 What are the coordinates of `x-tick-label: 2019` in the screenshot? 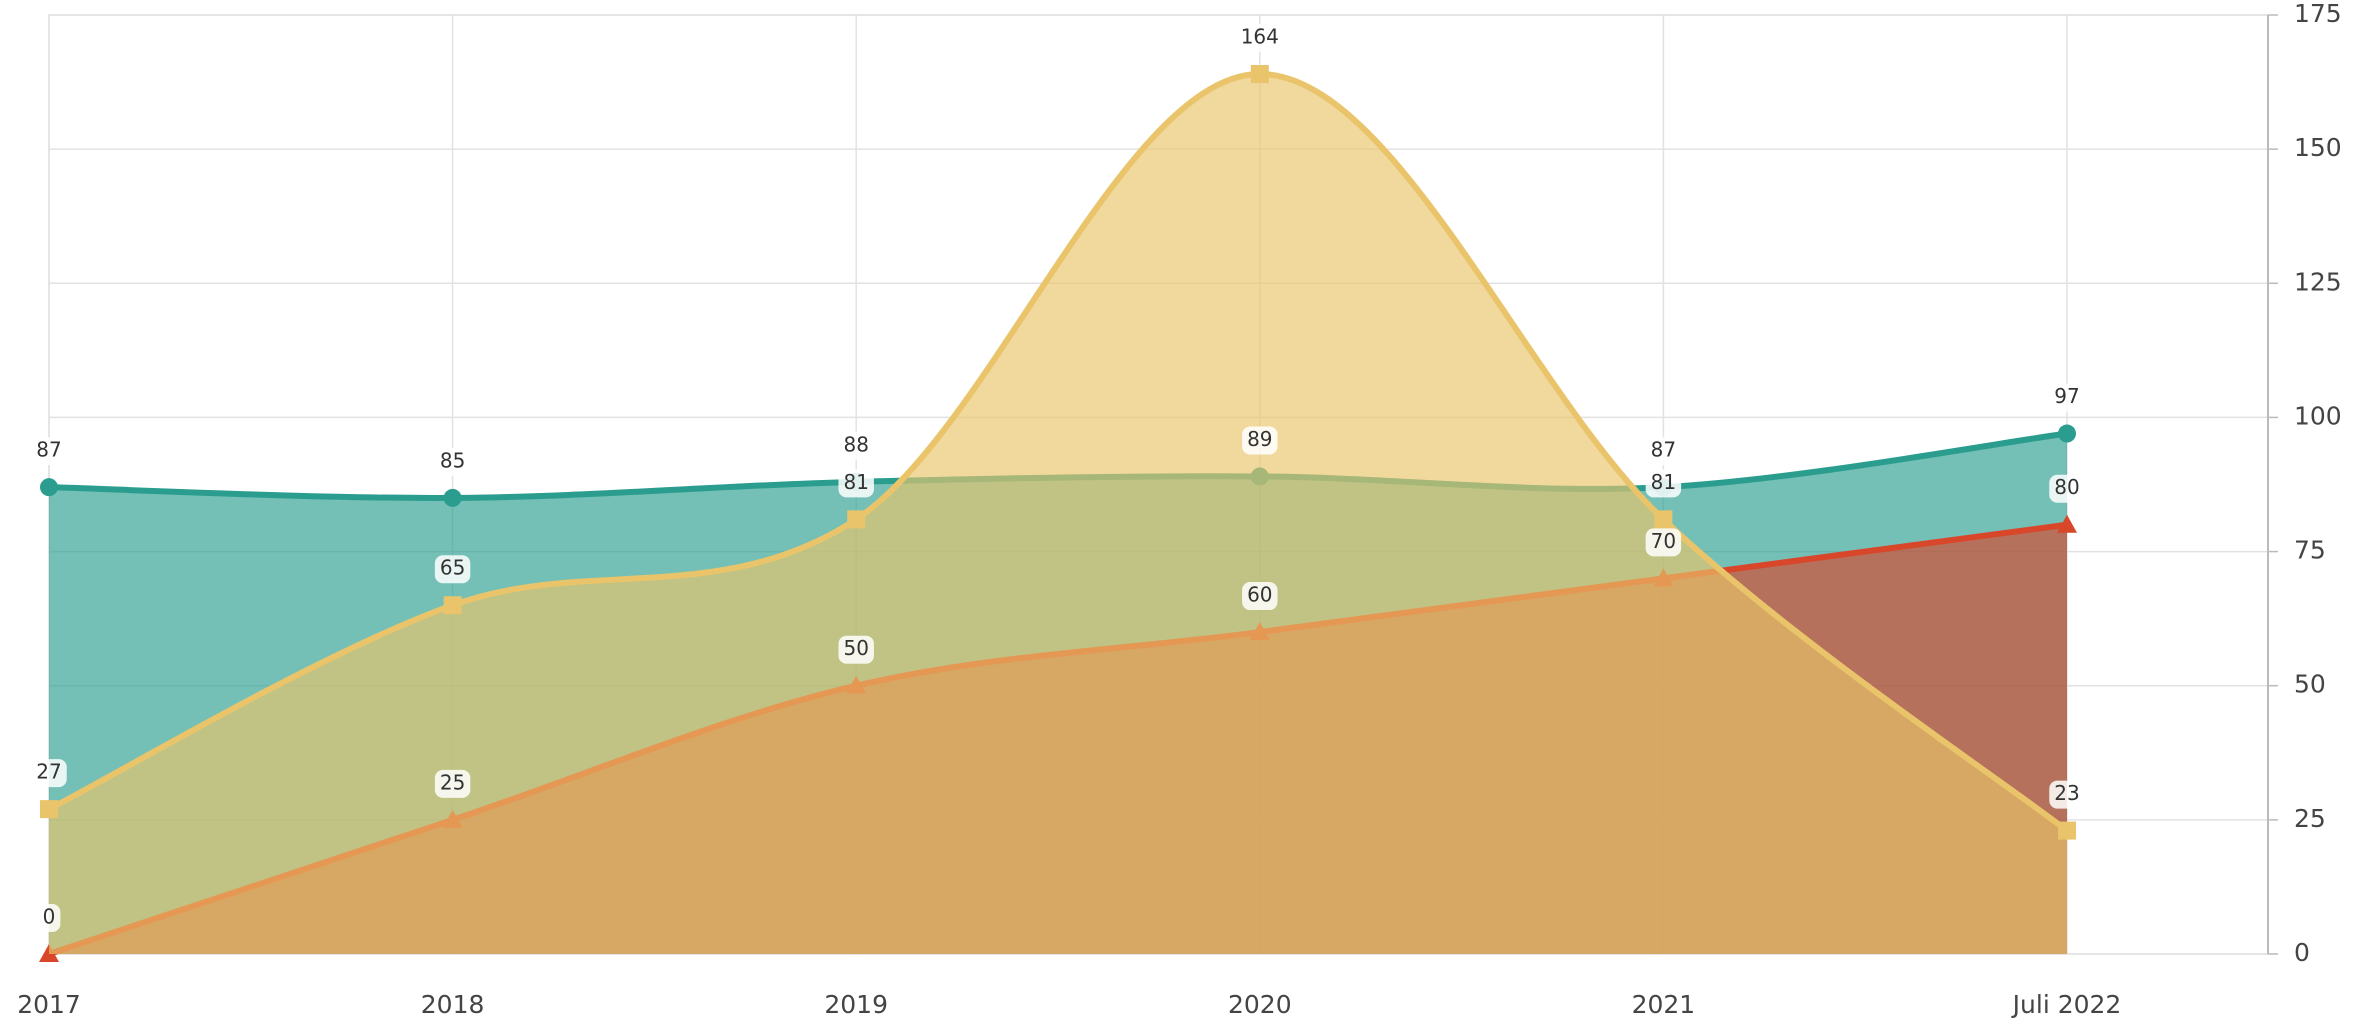 It's located at (856, 1004).